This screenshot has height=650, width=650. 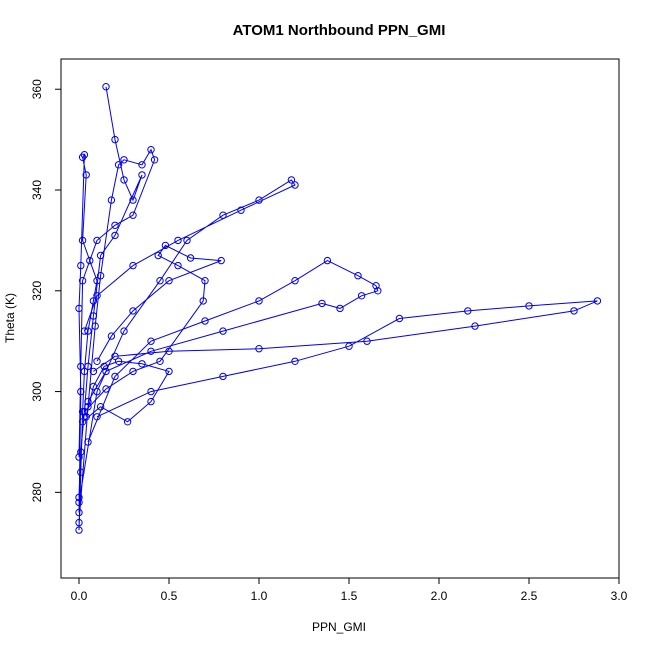 What do you see at coordinates (349, 596) in the screenshot?
I see `x-tick-label: 1.5` at bounding box center [349, 596].